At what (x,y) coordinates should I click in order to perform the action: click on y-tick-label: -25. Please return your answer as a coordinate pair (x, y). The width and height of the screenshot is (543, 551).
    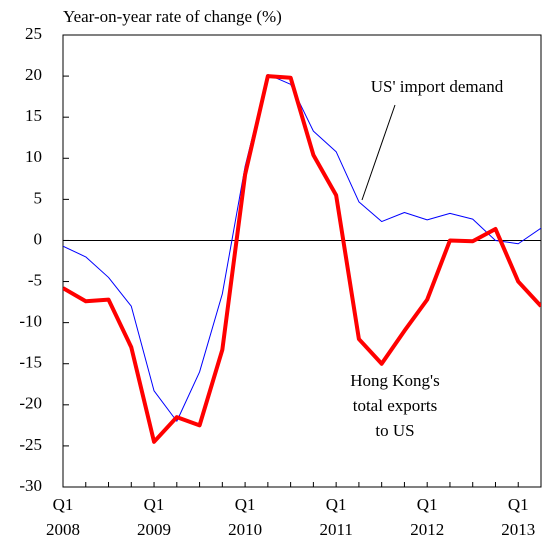
    Looking at the image, I should click on (30, 444).